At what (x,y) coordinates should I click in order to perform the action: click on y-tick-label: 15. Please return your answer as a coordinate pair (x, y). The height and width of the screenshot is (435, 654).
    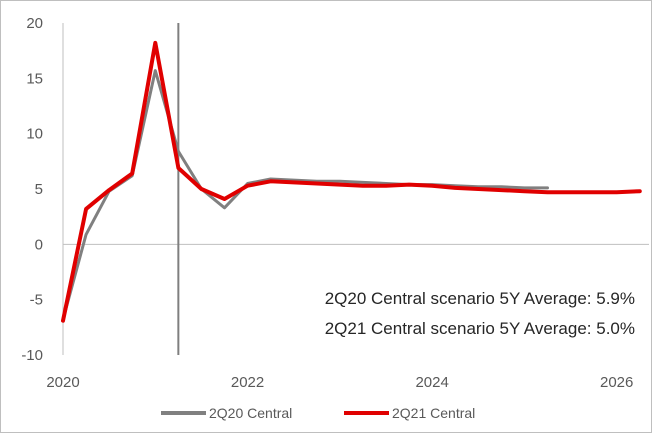
    Looking at the image, I should click on (34, 78).